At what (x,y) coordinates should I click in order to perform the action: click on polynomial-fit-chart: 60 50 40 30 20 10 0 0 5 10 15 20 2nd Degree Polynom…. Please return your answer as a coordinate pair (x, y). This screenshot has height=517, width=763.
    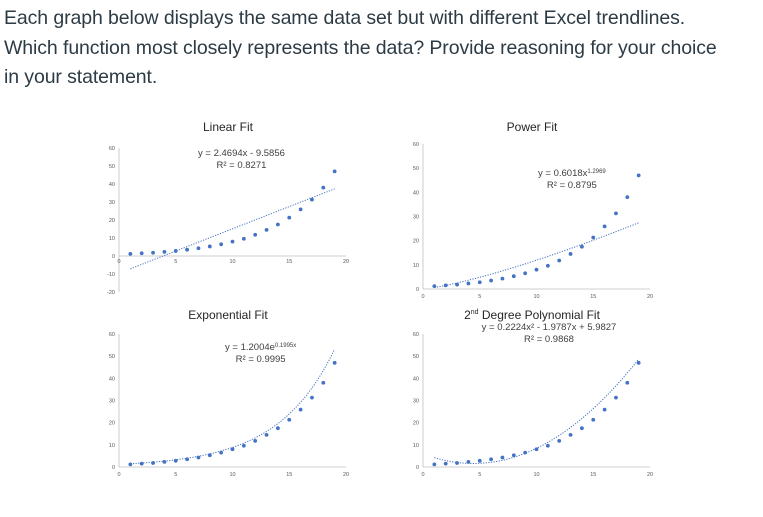
    Looking at the image, I should click on (532, 396).